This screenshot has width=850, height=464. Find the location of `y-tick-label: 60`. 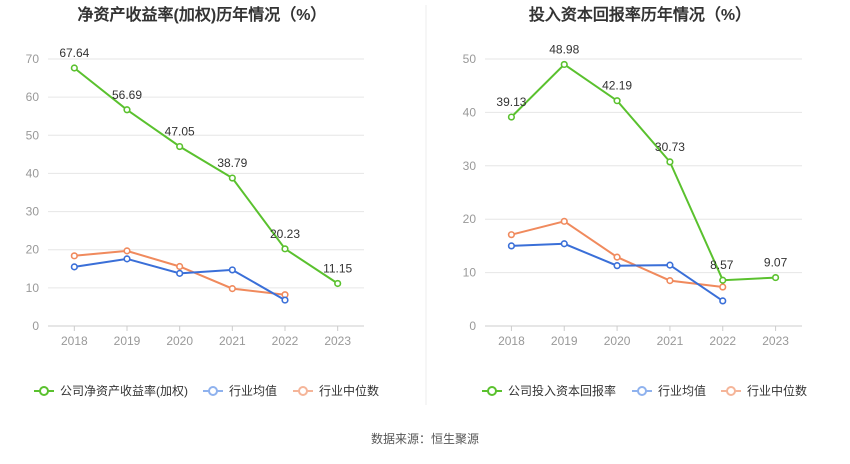

y-tick-label: 60 is located at coordinates (33, 97).